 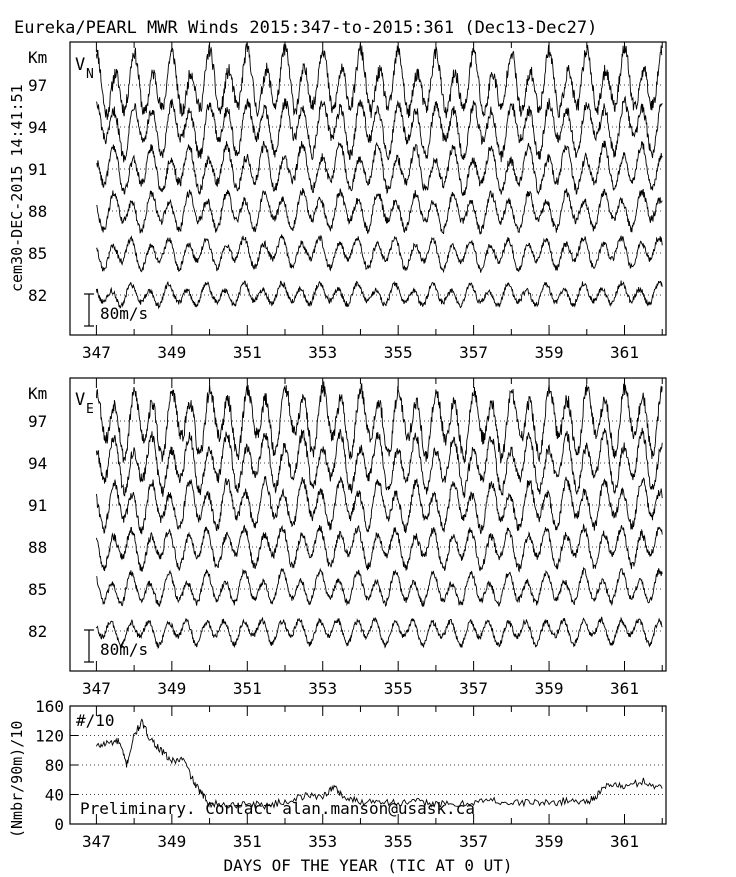 I want to click on vn-x-tick-label: 349, so click(x=171, y=352).